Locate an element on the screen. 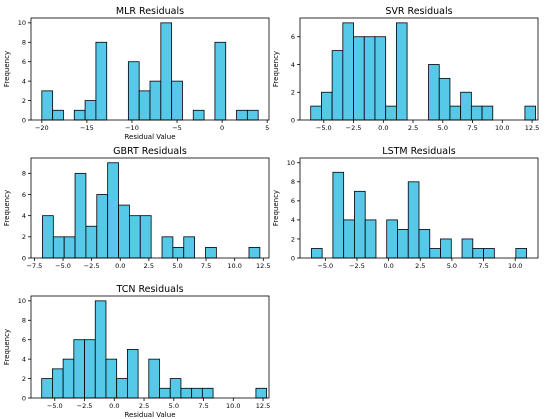 The image size is (550, 419). x-tick-label: −7.5 is located at coordinates (35, 266).